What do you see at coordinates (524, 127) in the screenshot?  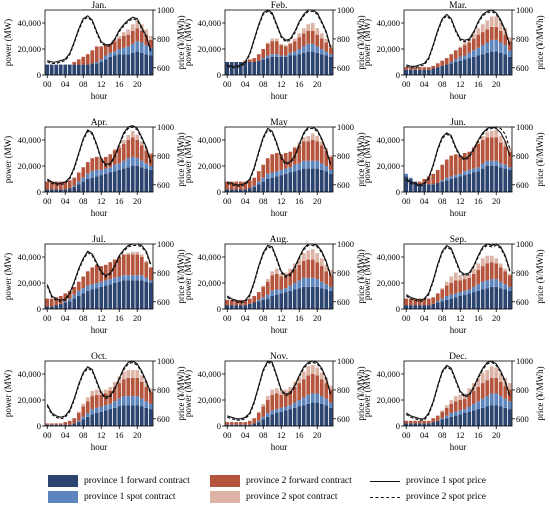 I see `y2-tick-label: 1000` at bounding box center [524, 127].